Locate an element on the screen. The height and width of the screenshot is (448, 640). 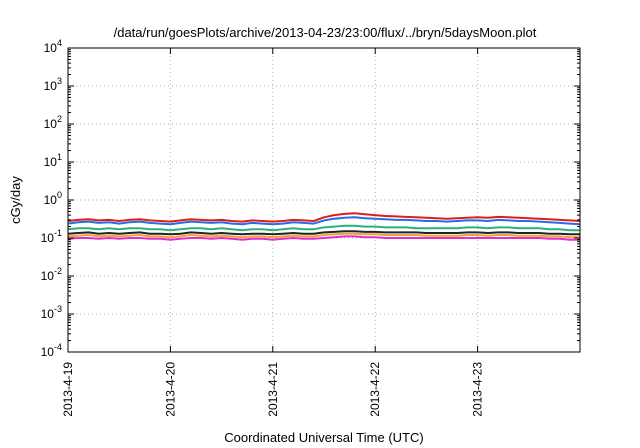
y-tick-label: 10⁴ is located at coordinates (53, 46).